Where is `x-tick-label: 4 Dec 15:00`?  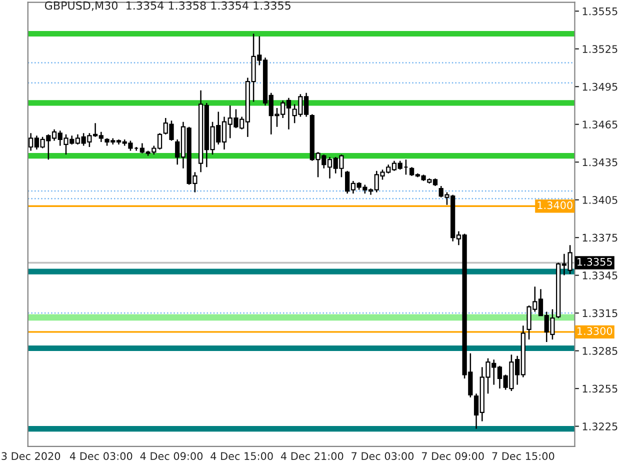 x-tick-label: 4 Dec 15:00 is located at coordinates (241, 456).